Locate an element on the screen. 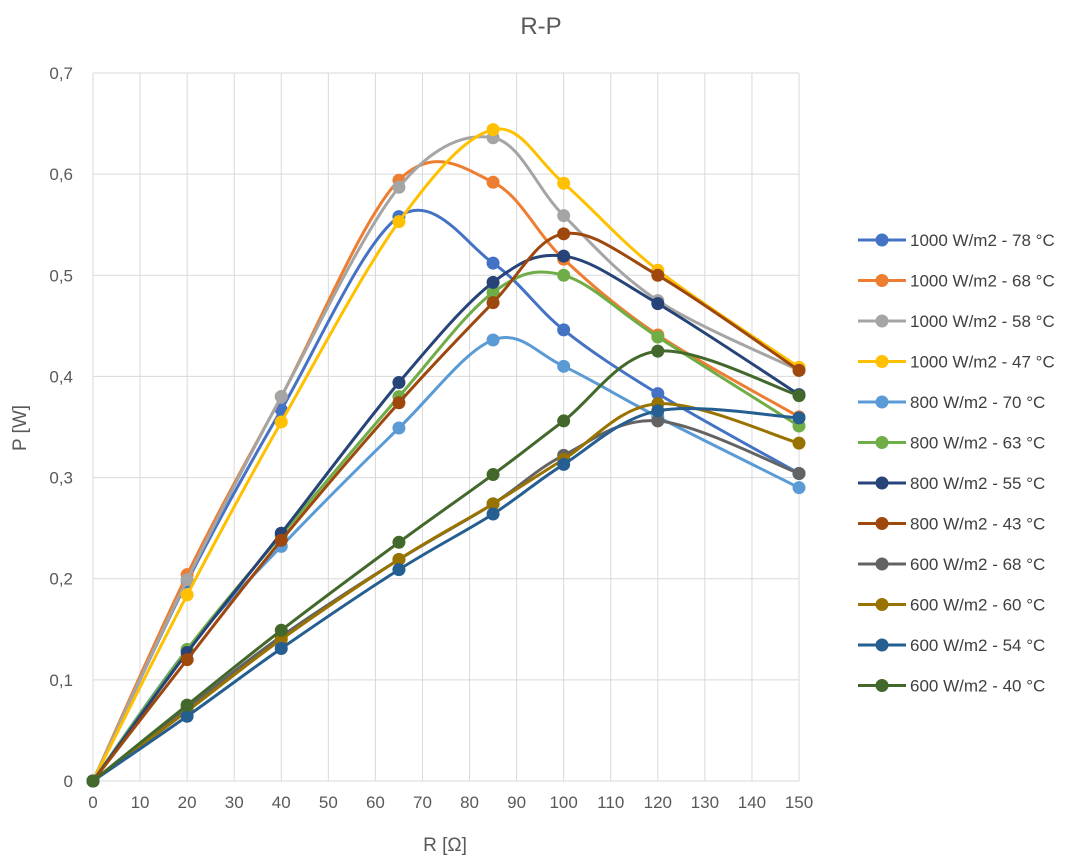 The height and width of the screenshot is (857, 1086). x-tick-label: 10 is located at coordinates (140, 802).